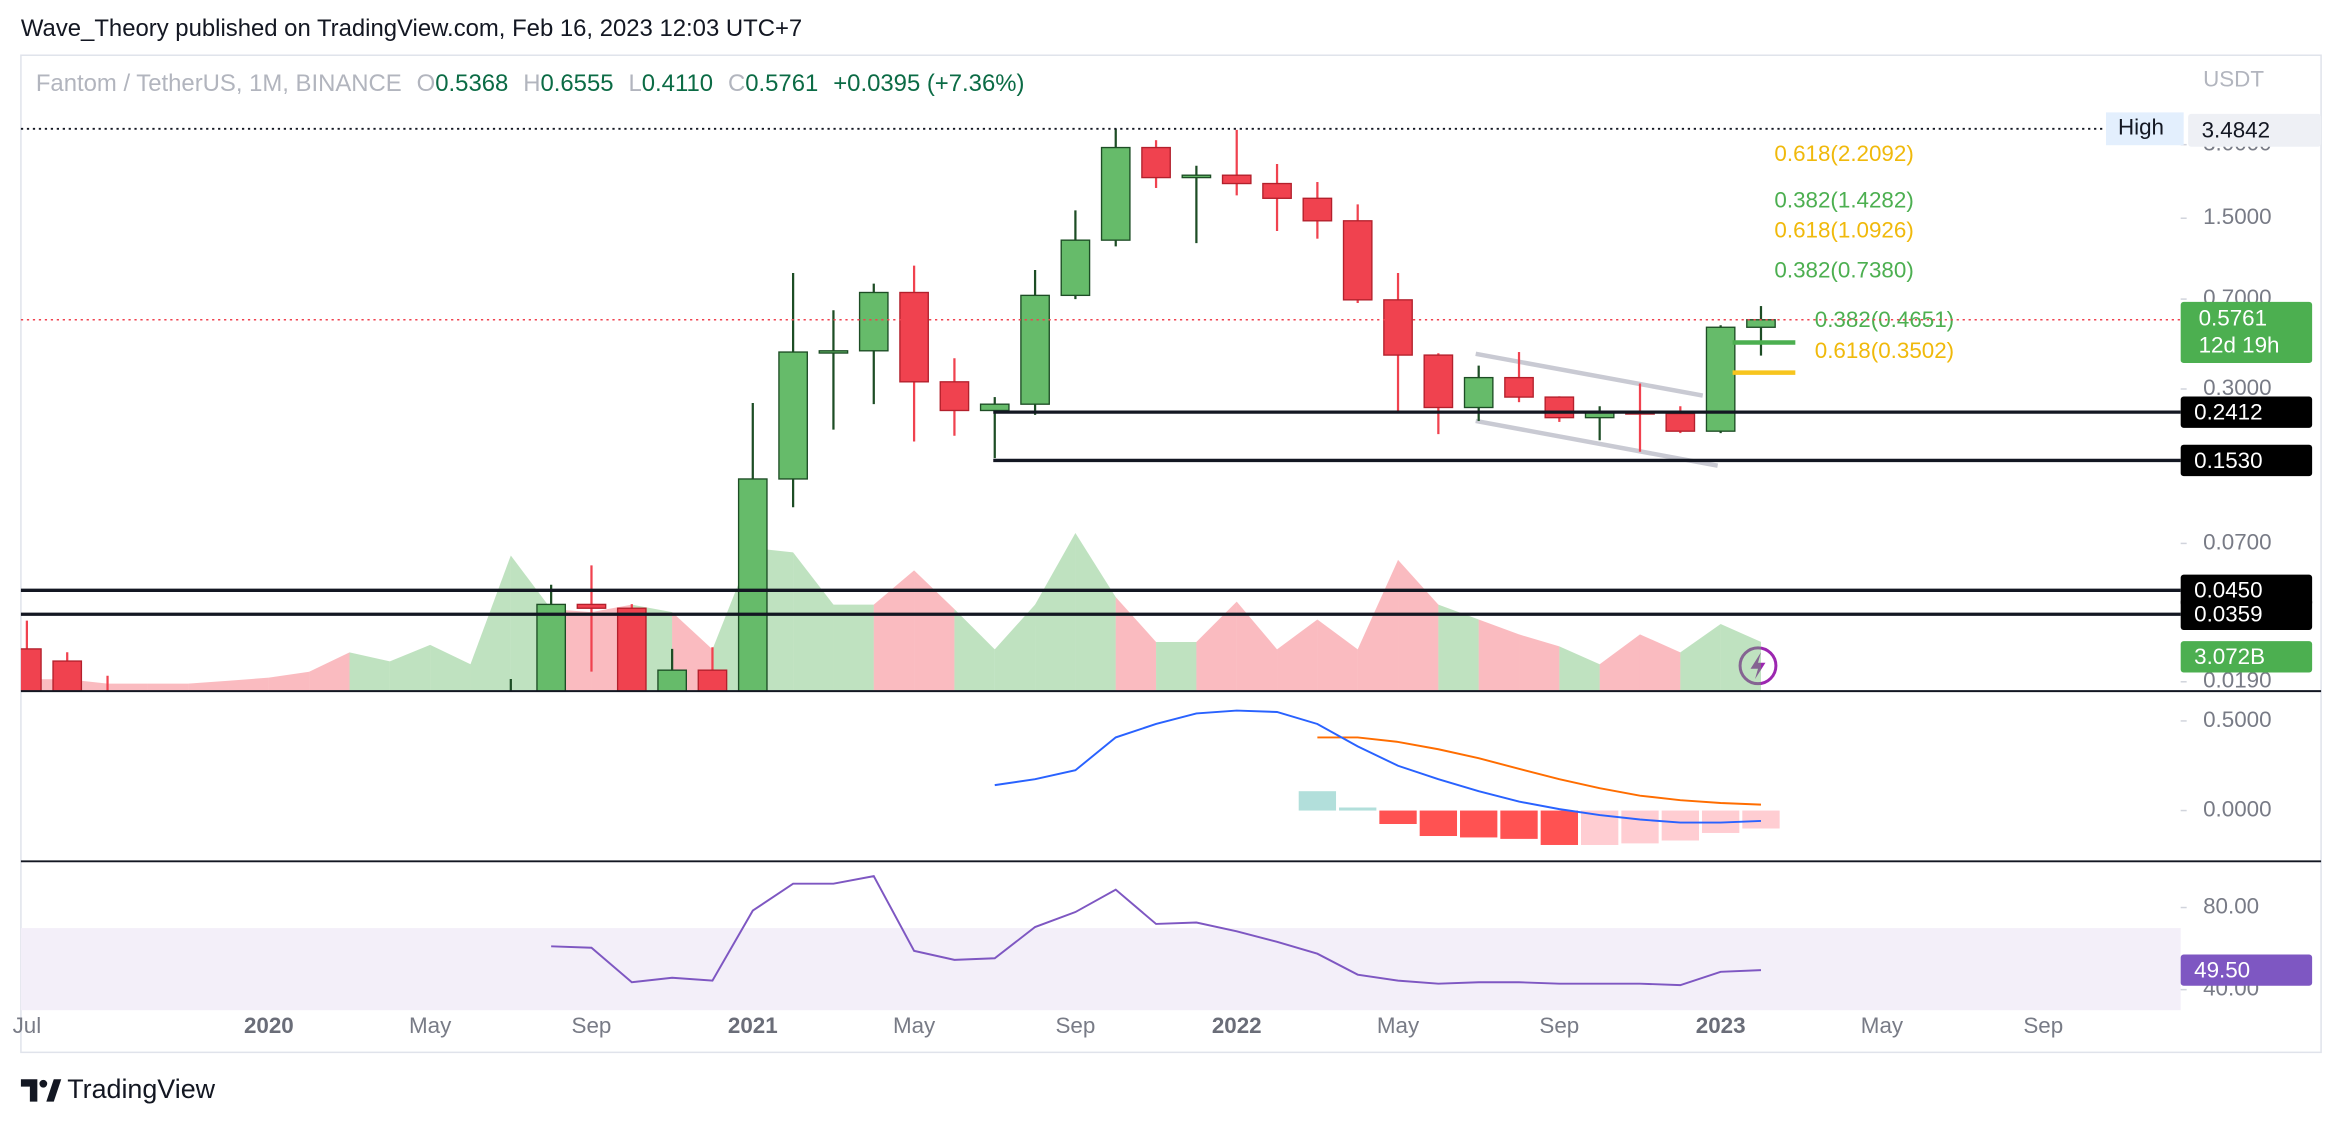  Describe the element at coordinates (1589, 374) in the screenshot. I see `channel-upper` at that location.